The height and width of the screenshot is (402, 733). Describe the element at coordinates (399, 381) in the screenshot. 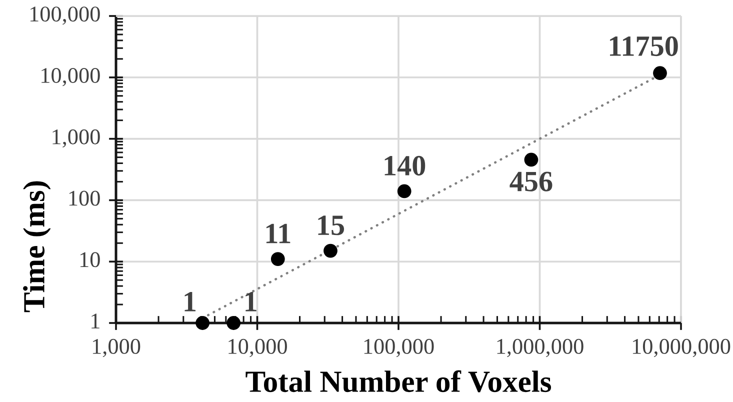

I see `x-axis-title: Total Number of Voxels` at that location.